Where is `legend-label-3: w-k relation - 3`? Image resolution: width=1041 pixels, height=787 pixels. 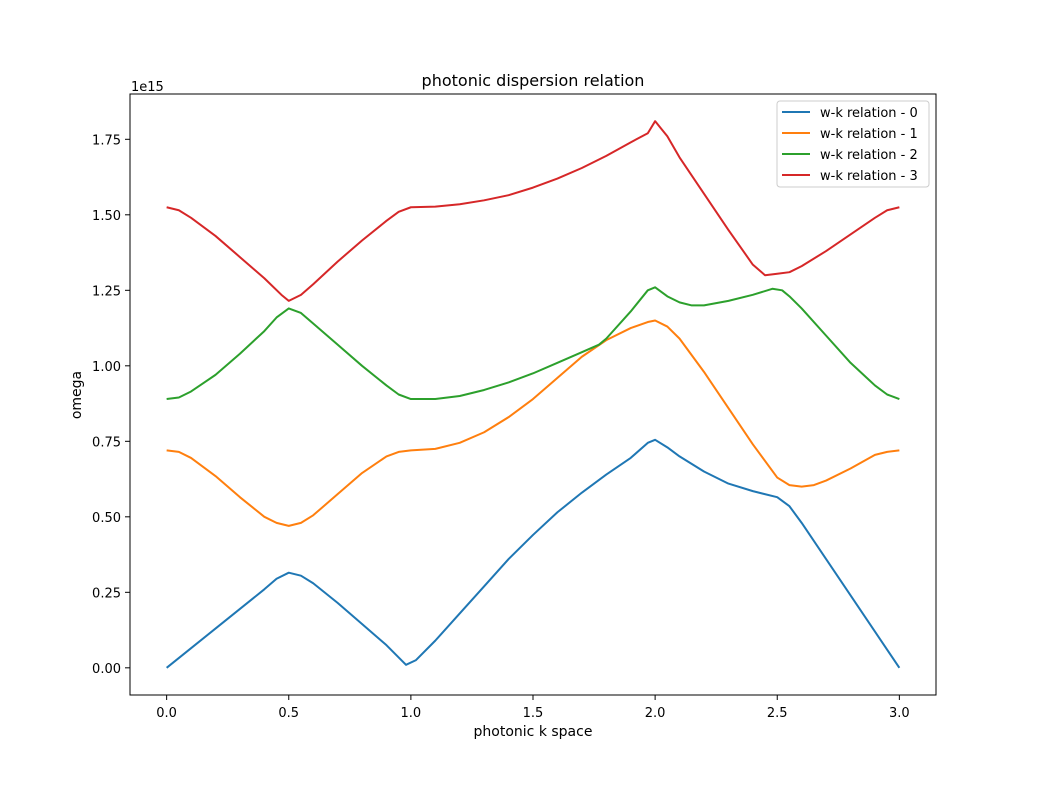 legend-label-3: w-k relation - 3 is located at coordinates (869, 176).